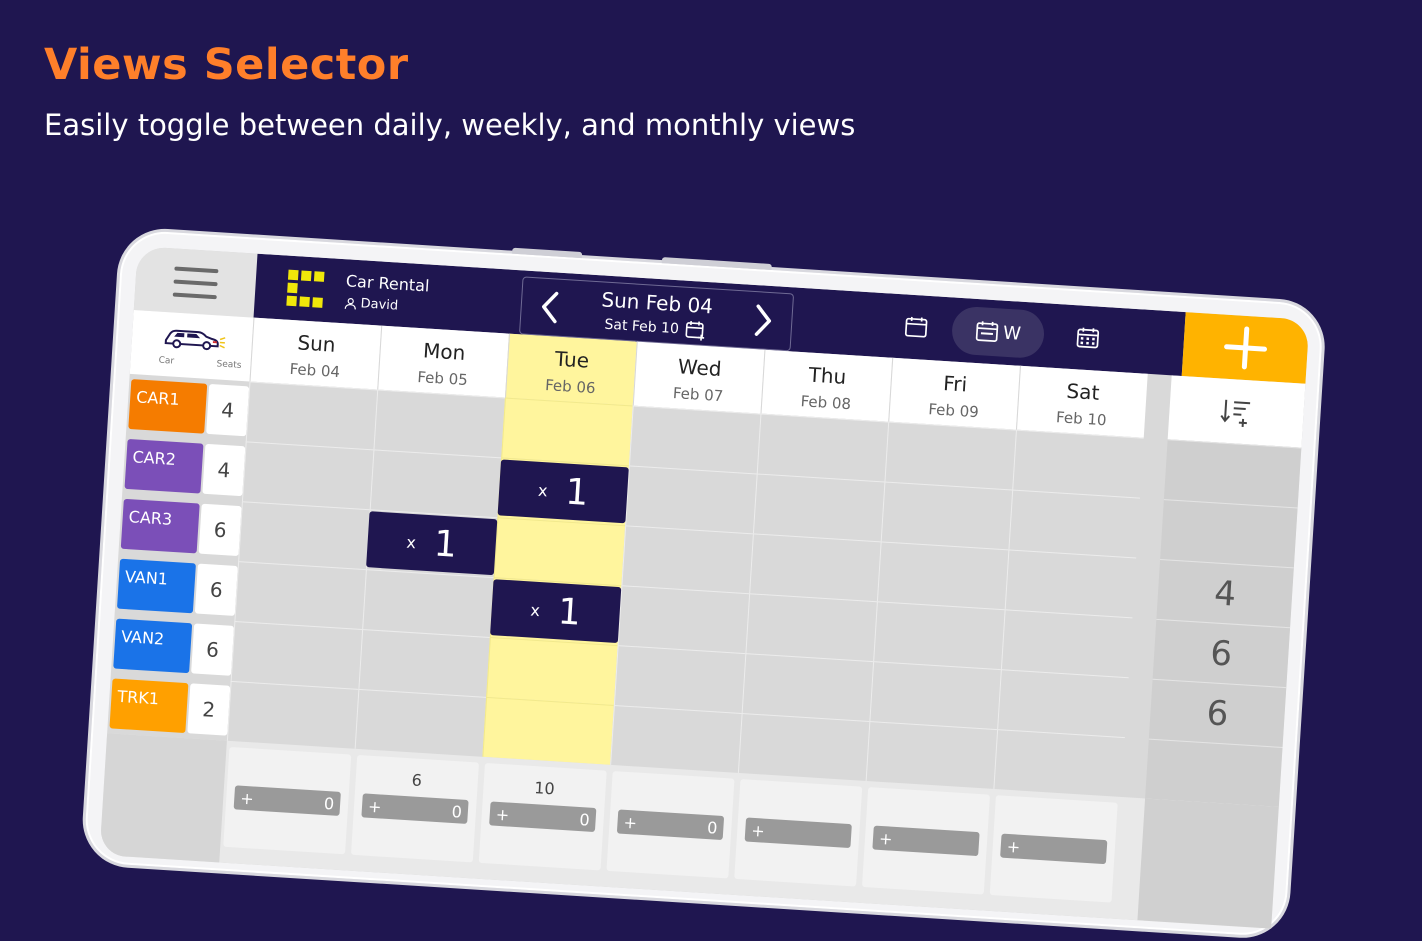 This screenshot has height=941, width=1422. I want to click on footer-total, so click(673, 787).